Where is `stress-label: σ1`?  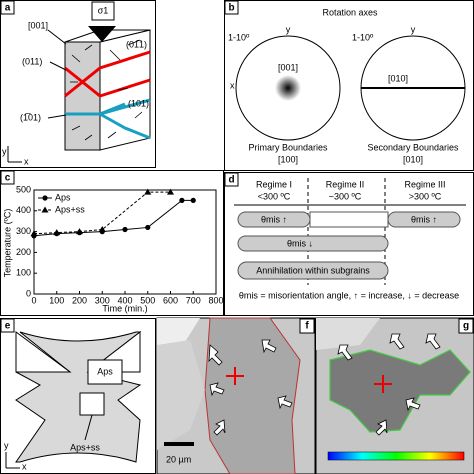 stress-label: σ1 is located at coordinates (103, 10).